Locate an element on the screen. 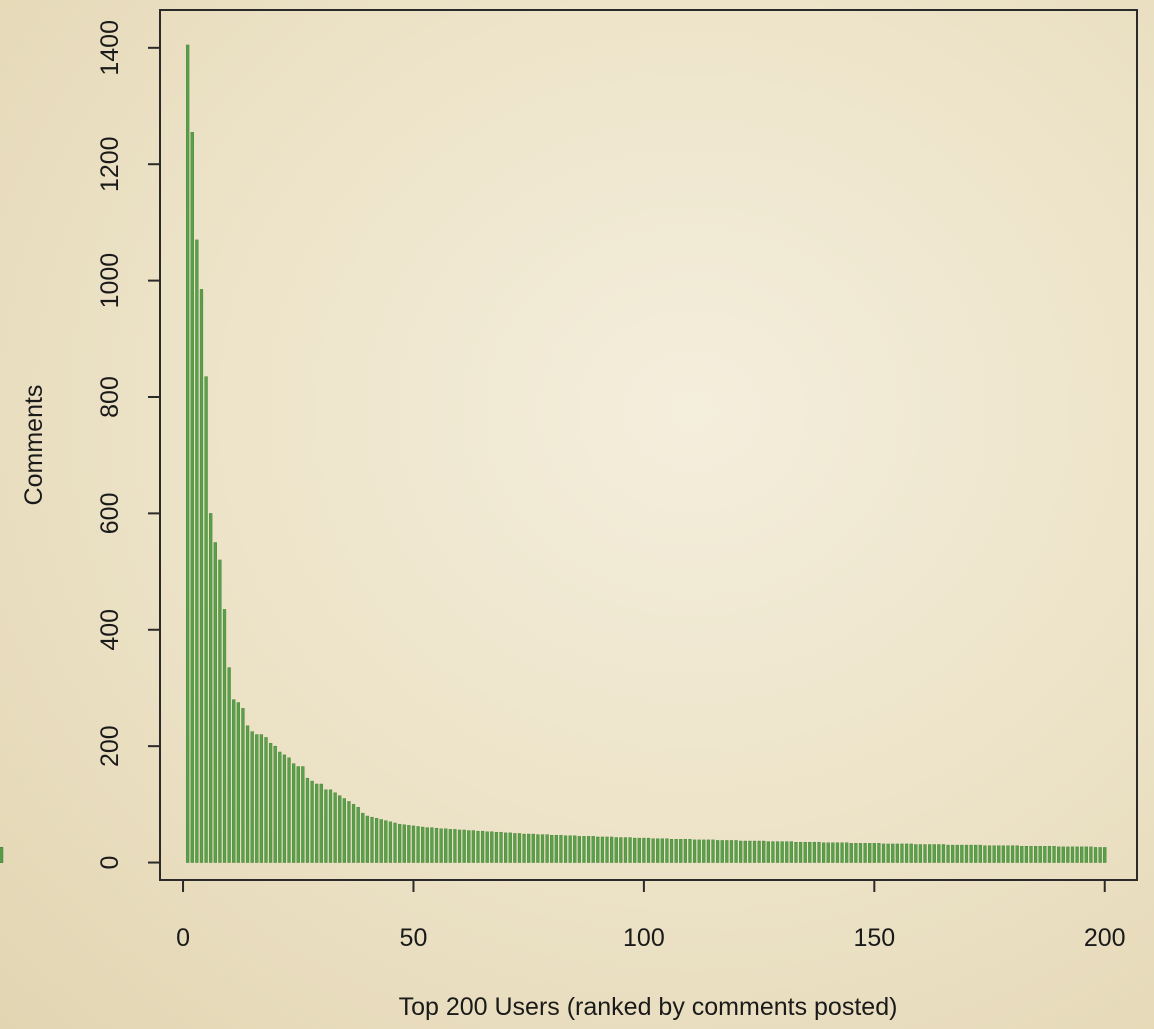 Image resolution: width=1154 pixels, height=1029 pixels. y-tick-label: 0 is located at coordinates (110, 863).